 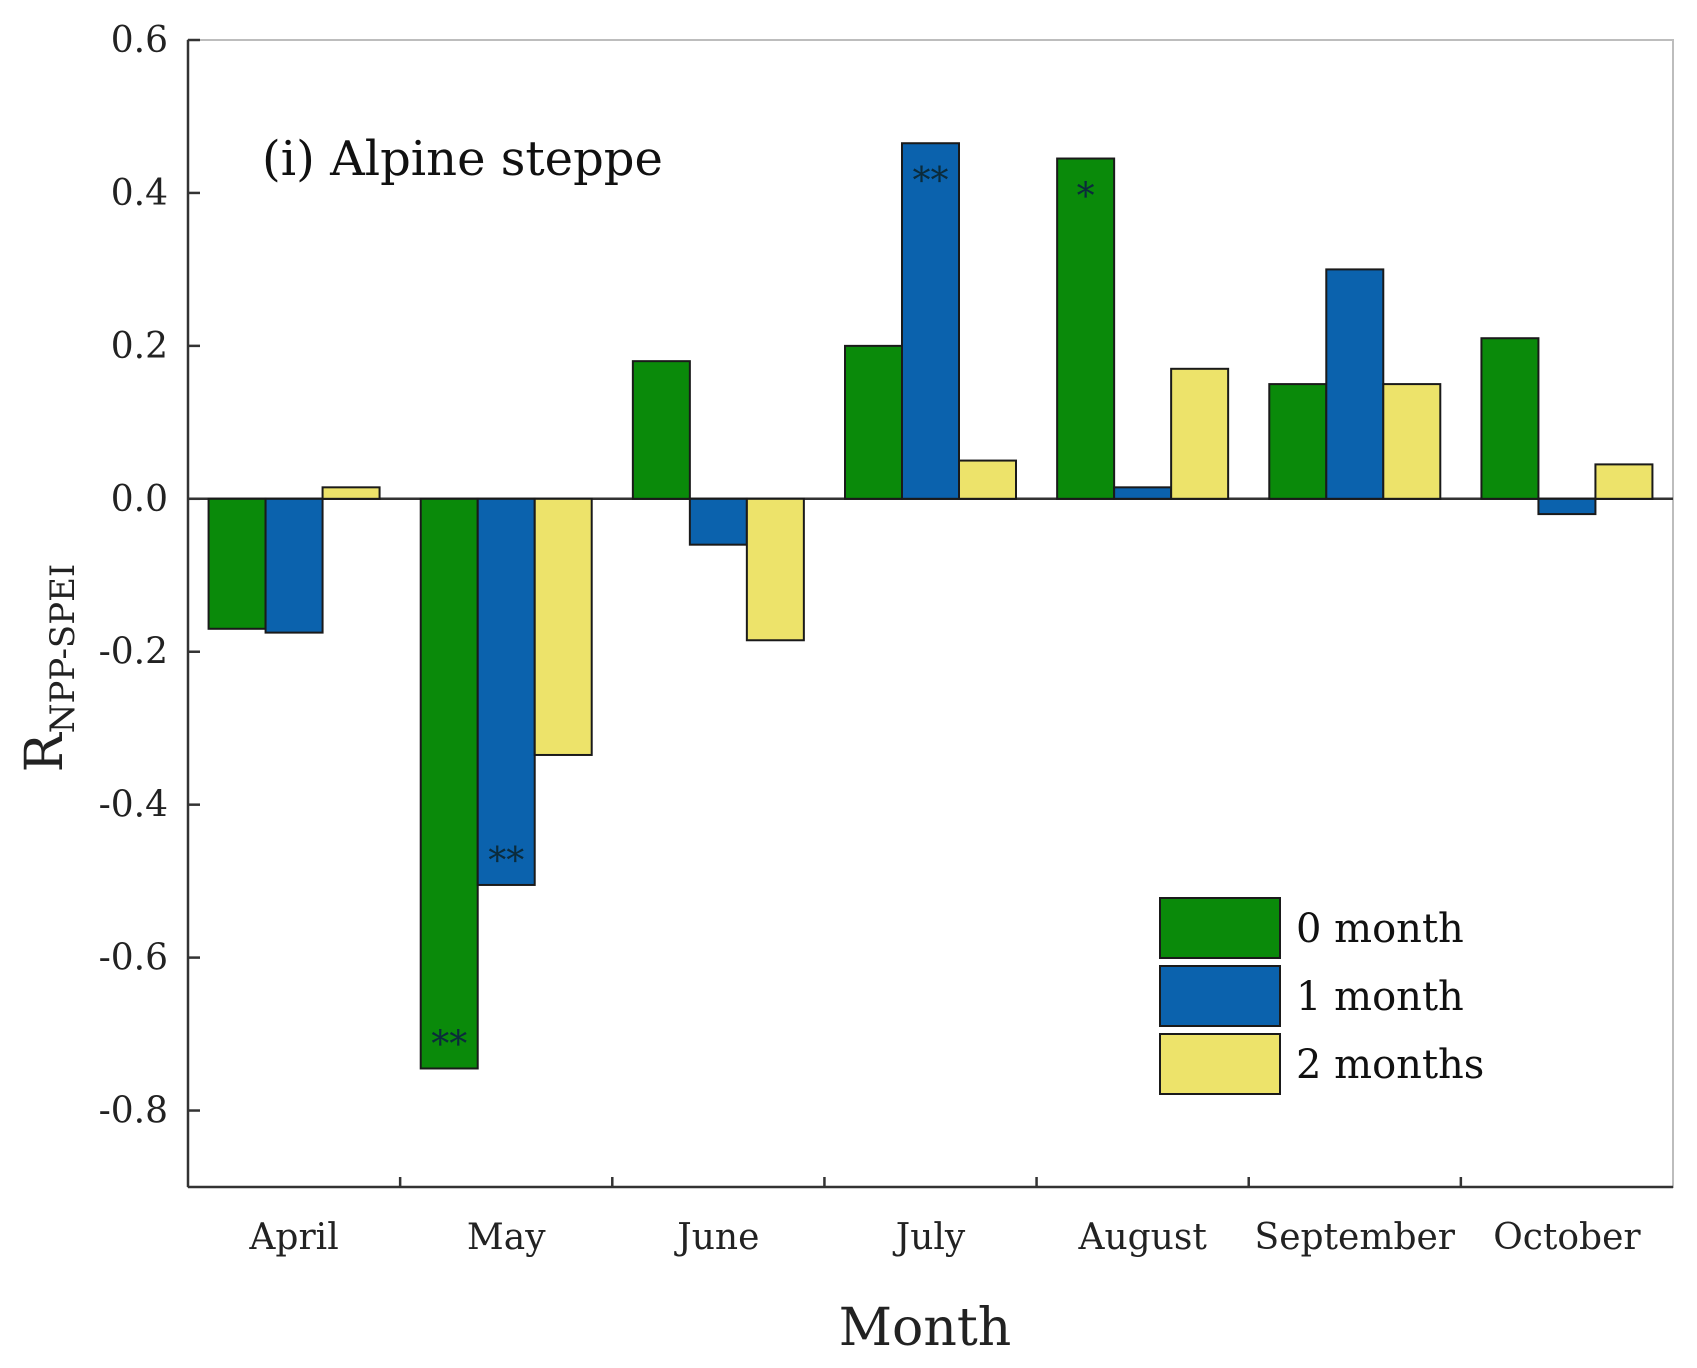 I want to click on bar-september-1-month, so click(x=1355, y=384).